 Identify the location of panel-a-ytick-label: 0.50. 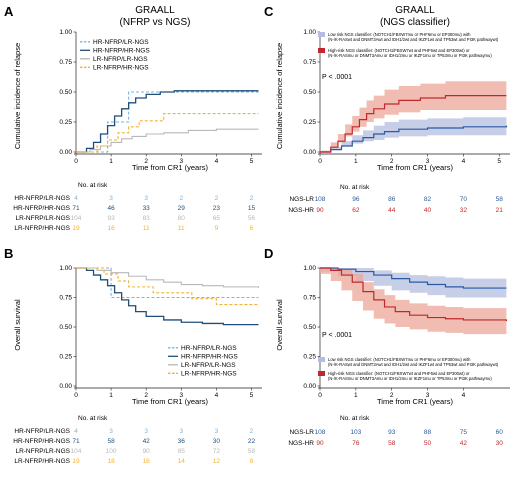
(65, 92).